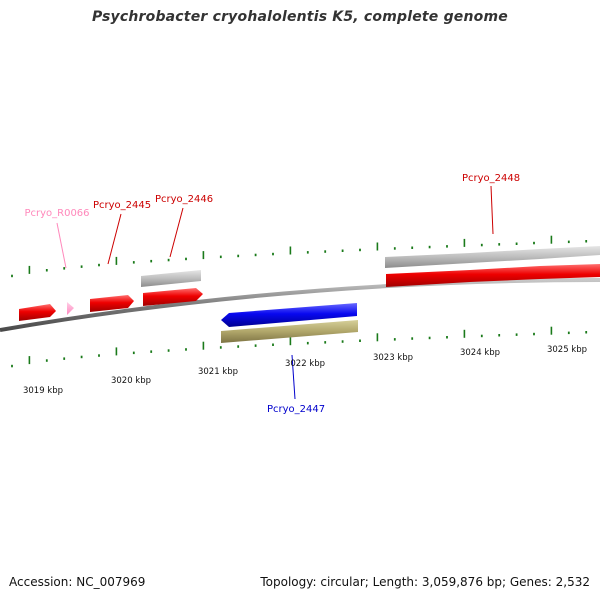 The height and width of the screenshot is (600, 600). What do you see at coordinates (70, 308) in the screenshot?
I see `rna-arrow-r0066` at bounding box center [70, 308].